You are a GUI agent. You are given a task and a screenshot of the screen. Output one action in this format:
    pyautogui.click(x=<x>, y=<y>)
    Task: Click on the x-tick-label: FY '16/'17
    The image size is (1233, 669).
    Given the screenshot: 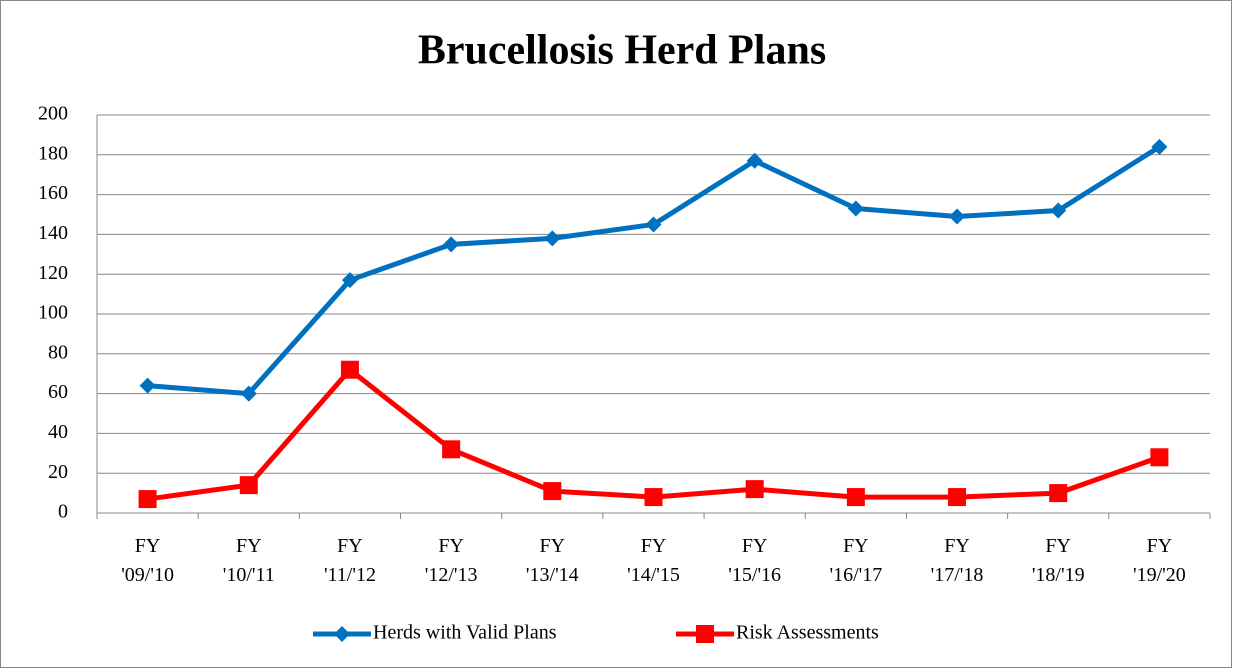 What is the action you would take?
    pyautogui.click(x=856, y=560)
    